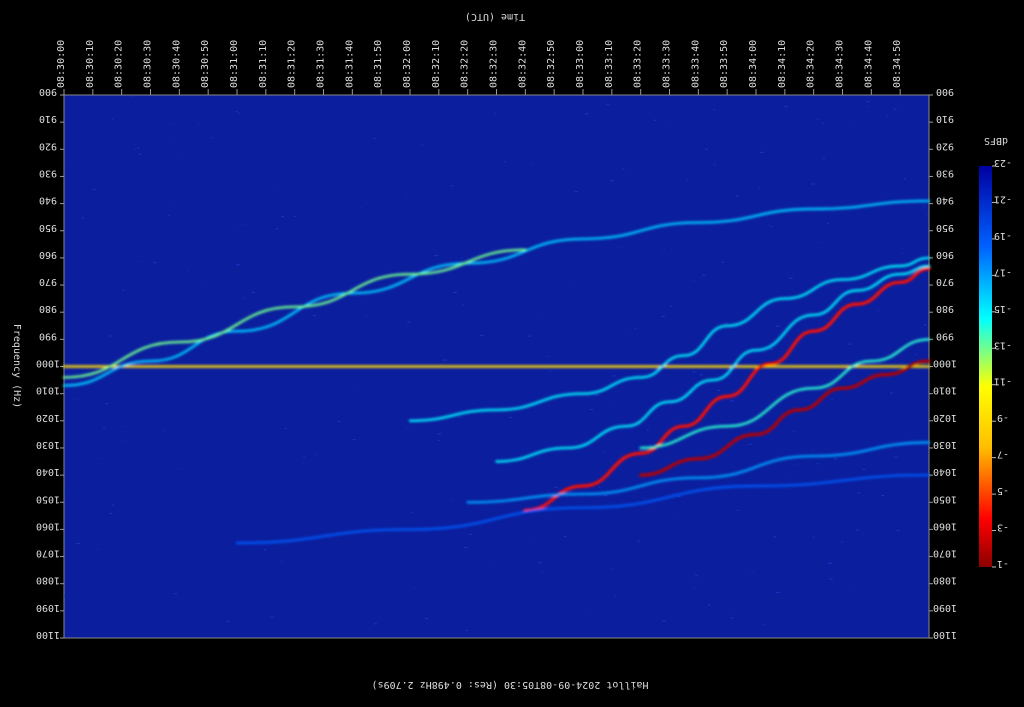 This screenshot has width=1024, height=707. What do you see at coordinates (48, 118) in the screenshot?
I see `y-tick-label-left: 910` at bounding box center [48, 118].